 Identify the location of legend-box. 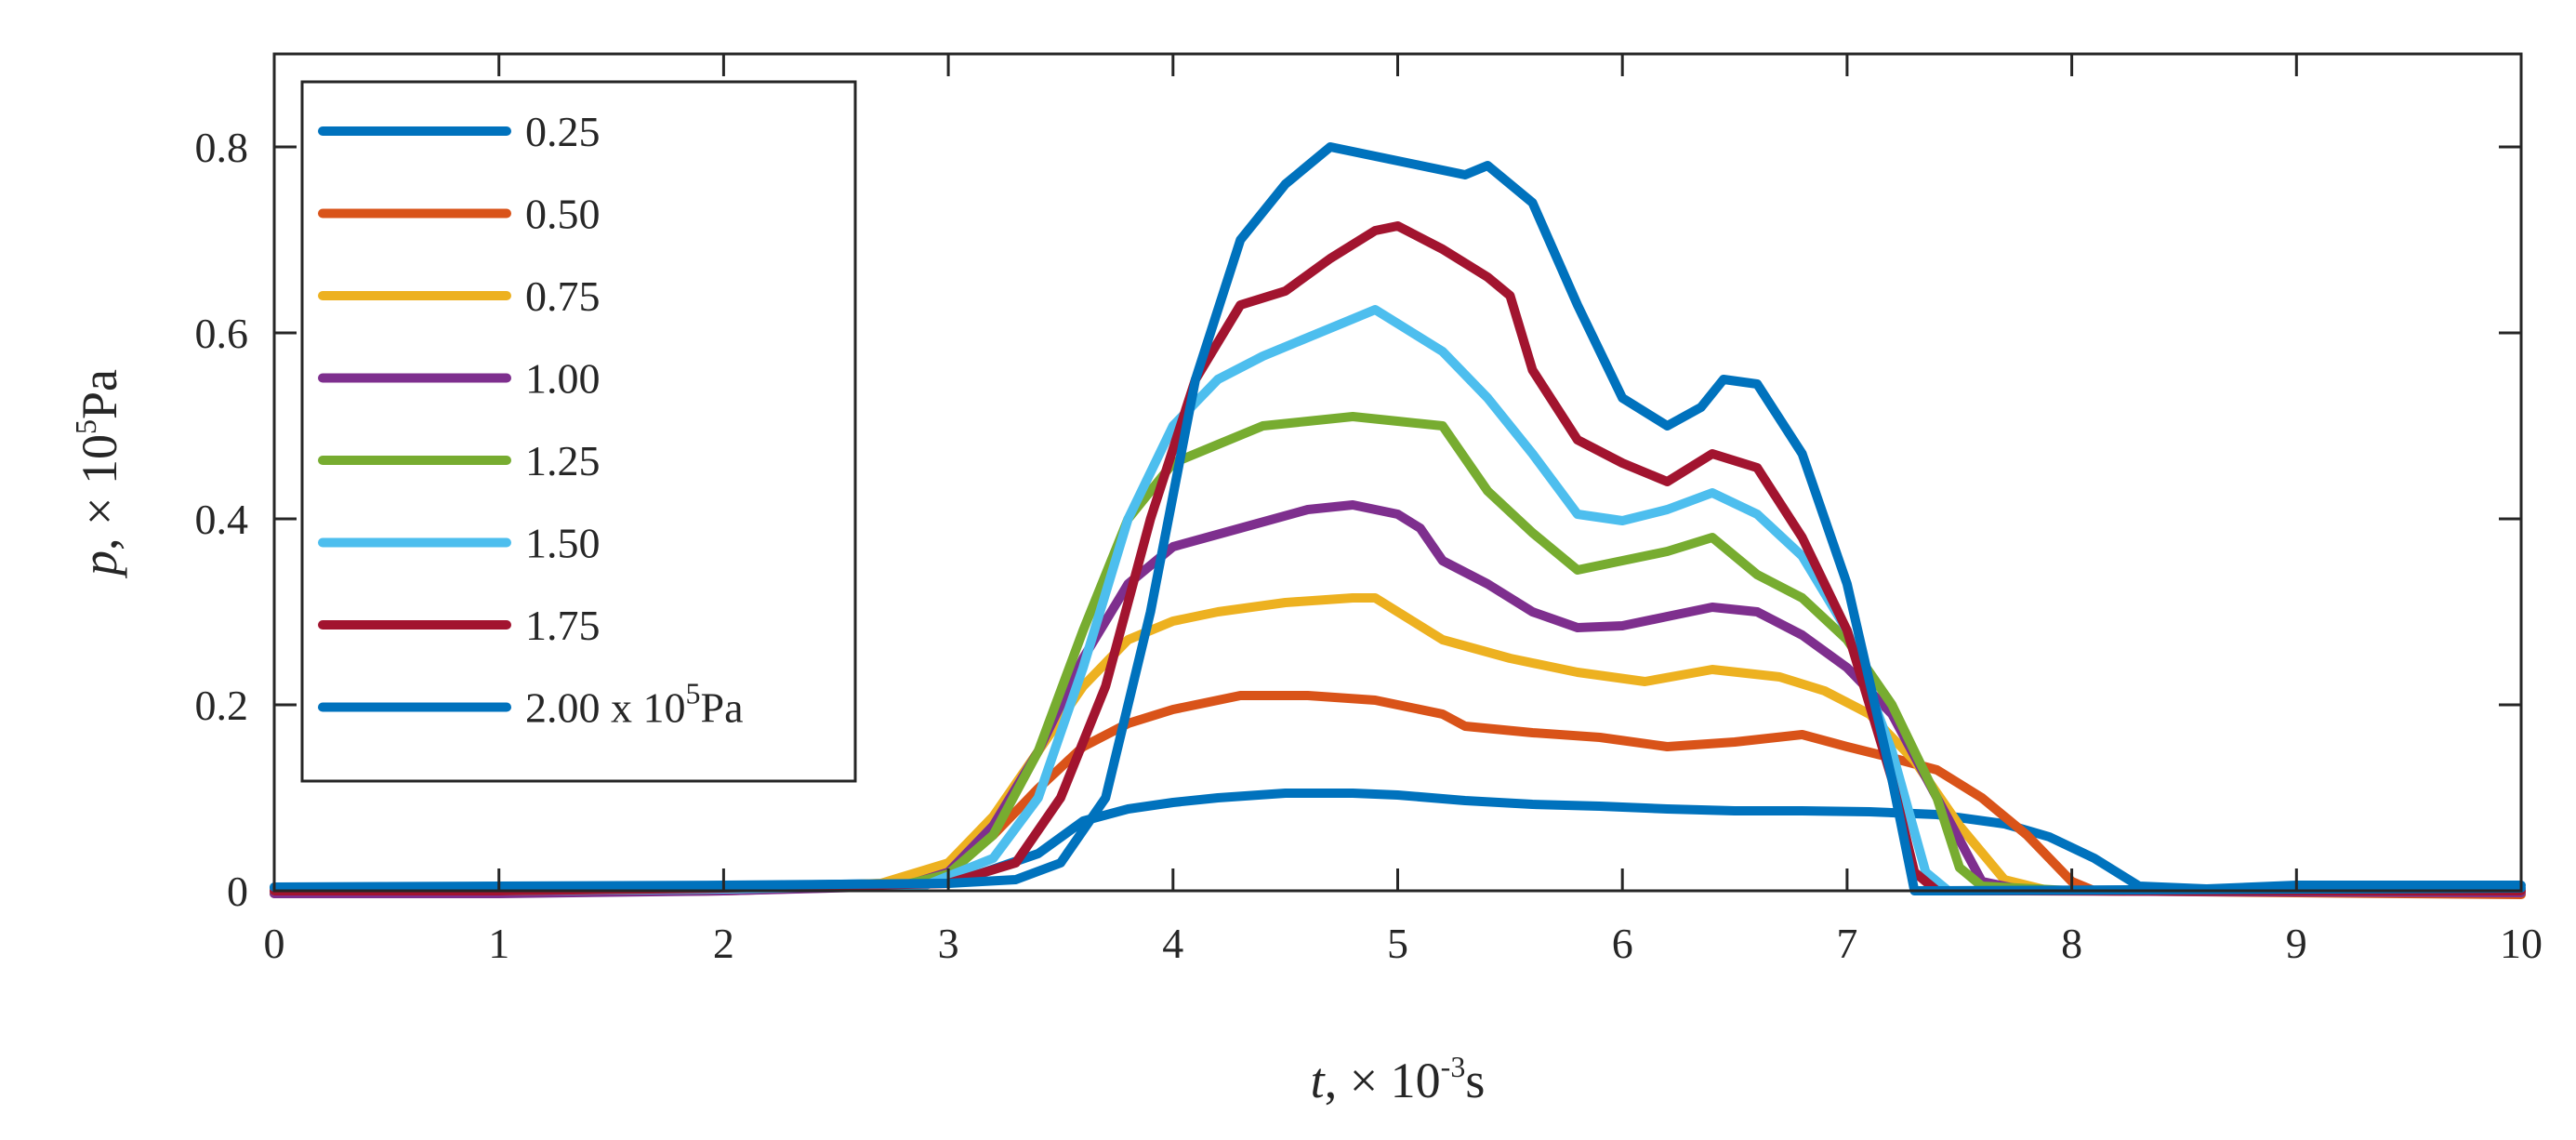
(578, 431).